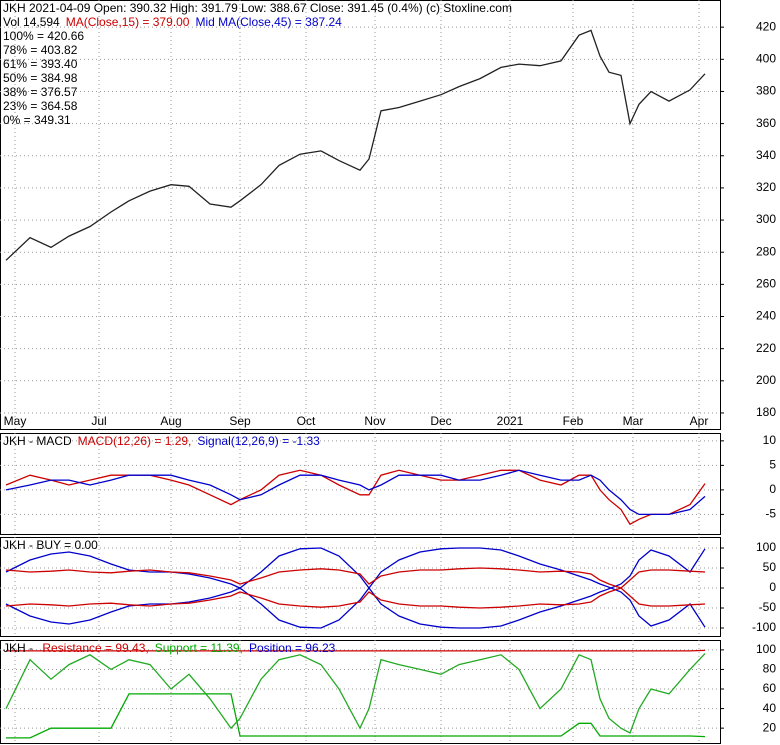 The image size is (780, 745). I want to click on y-tick-label: 50, so click(770, 567).